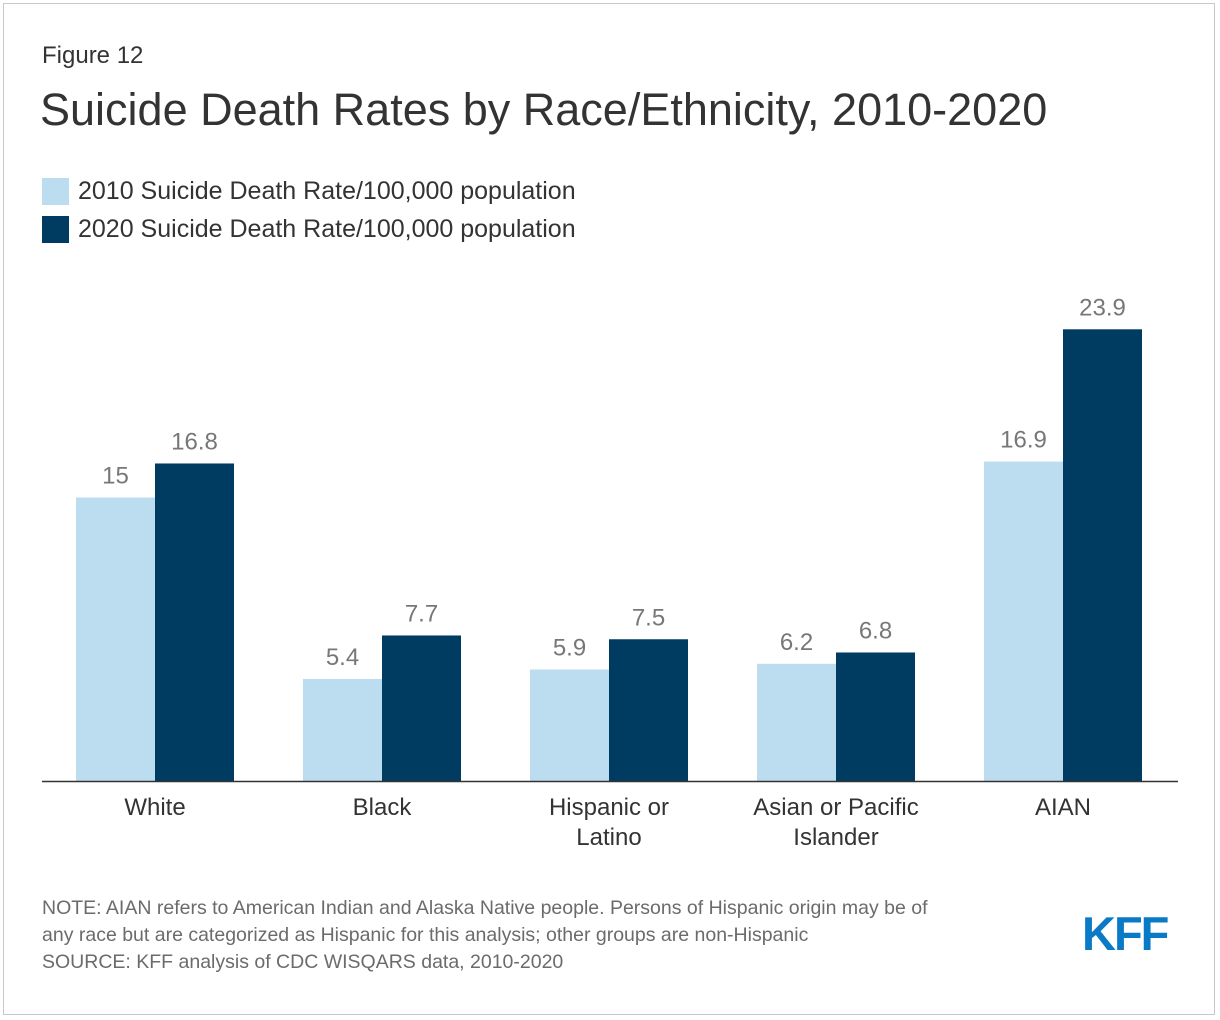 The width and height of the screenshot is (1220, 1020). What do you see at coordinates (835, 837) in the screenshot?
I see `category-label-3-line-1: Islander` at bounding box center [835, 837].